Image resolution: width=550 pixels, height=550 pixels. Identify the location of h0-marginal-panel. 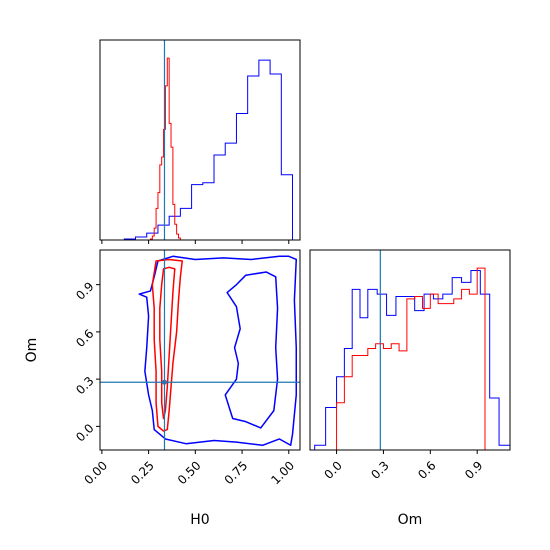
(200, 141).